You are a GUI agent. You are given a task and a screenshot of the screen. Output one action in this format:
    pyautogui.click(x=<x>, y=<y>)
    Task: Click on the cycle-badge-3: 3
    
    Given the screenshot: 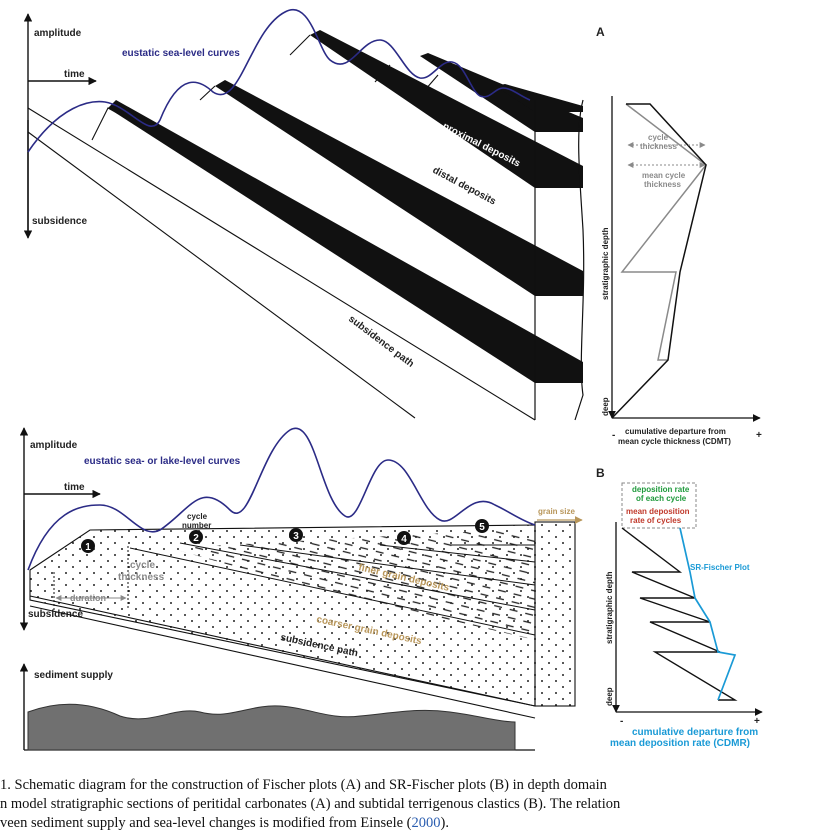 What is the action you would take?
    pyautogui.click(x=296, y=535)
    